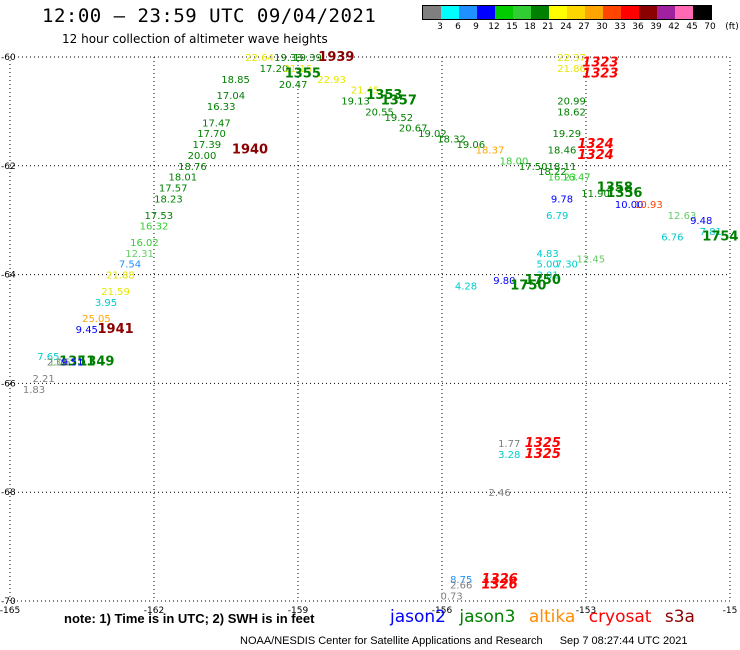 The height and width of the screenshot is (650, 740). Describe the element at coordinates (487, 617) in the screenshot. I see `legend-jason3: jason3` at that location.